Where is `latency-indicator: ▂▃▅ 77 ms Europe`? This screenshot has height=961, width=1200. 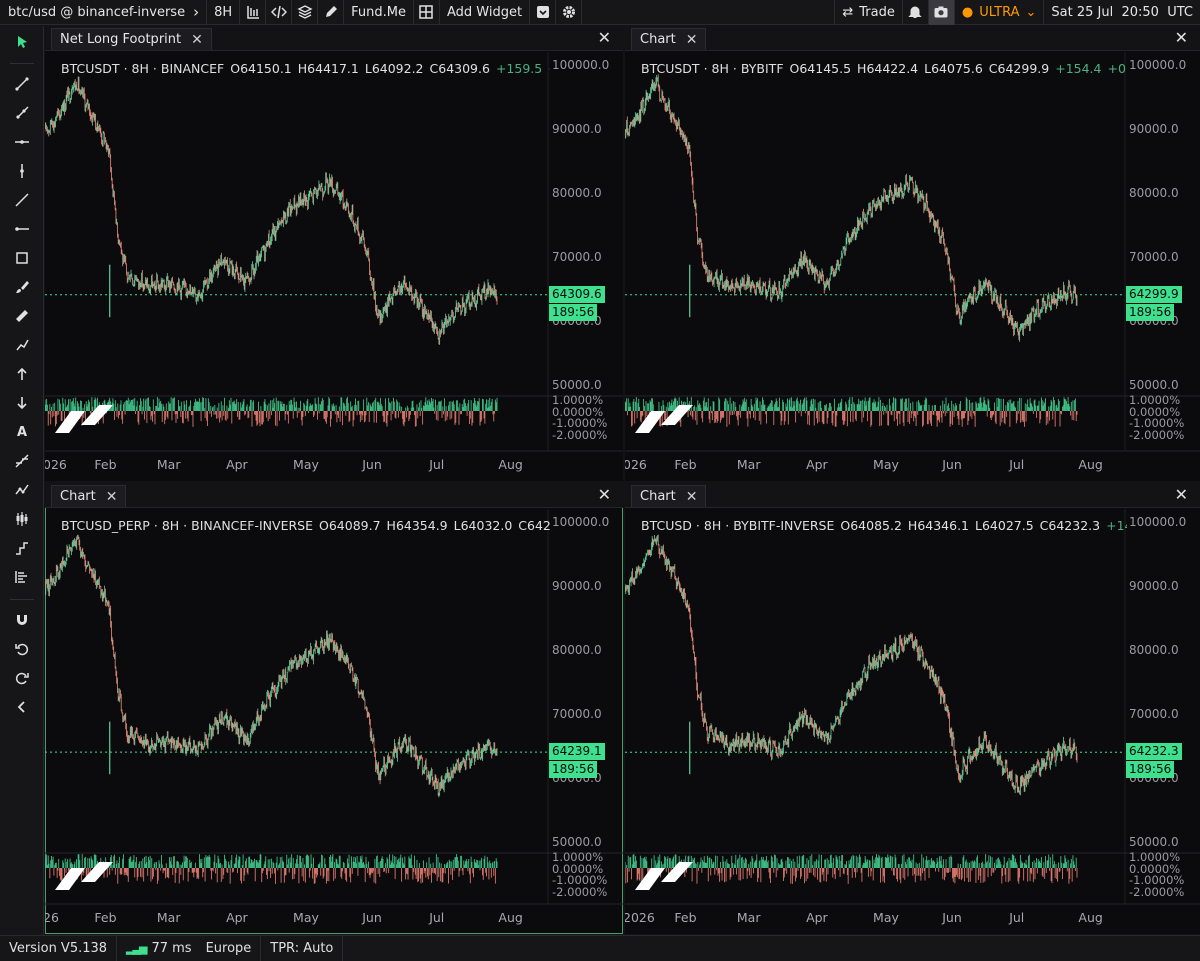
latency-indicator: ▂▃▅ 77 ms Europe is located at coordinates (189, 948).